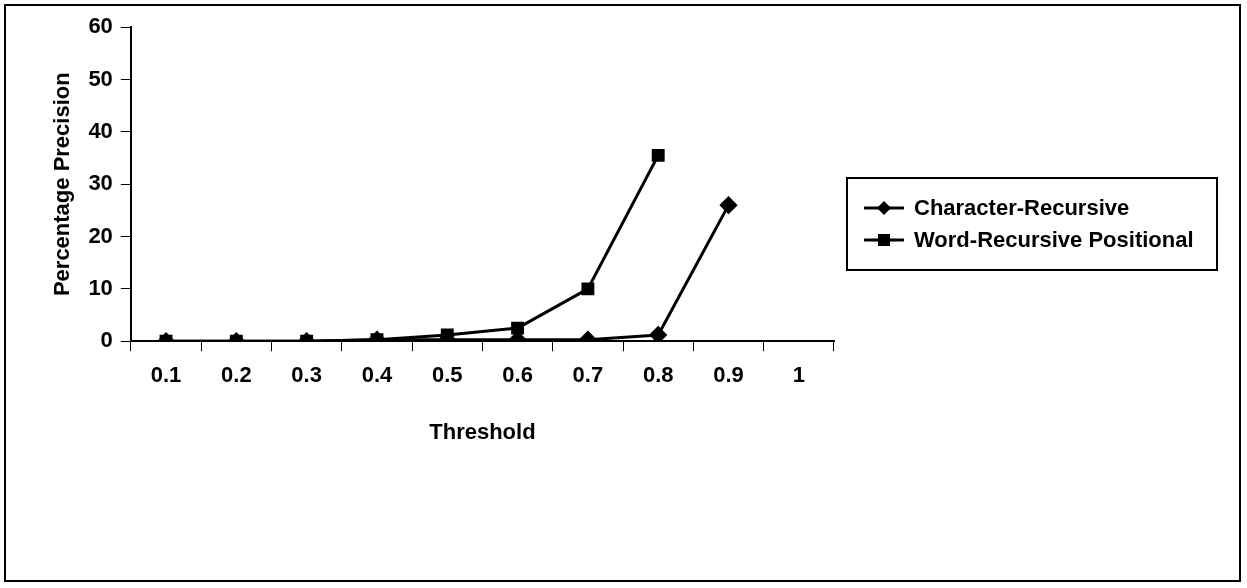 Image resolution: width=1247 pixels, height=588 pixels. I want to click on y-tick-label: 0, so click(106, 340).